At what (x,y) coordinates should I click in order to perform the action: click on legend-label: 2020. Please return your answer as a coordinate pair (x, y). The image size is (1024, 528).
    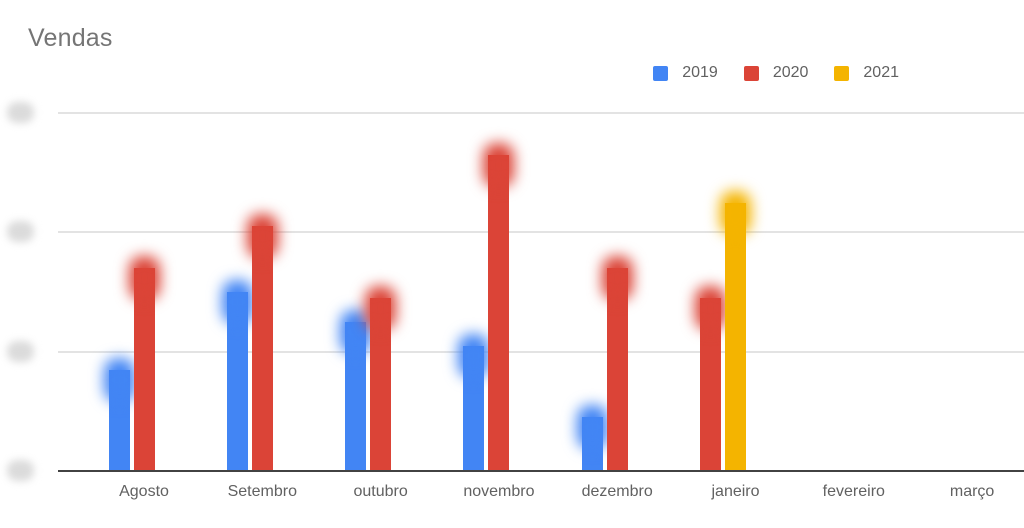
    Looking at the image, I should click on (790, 72).